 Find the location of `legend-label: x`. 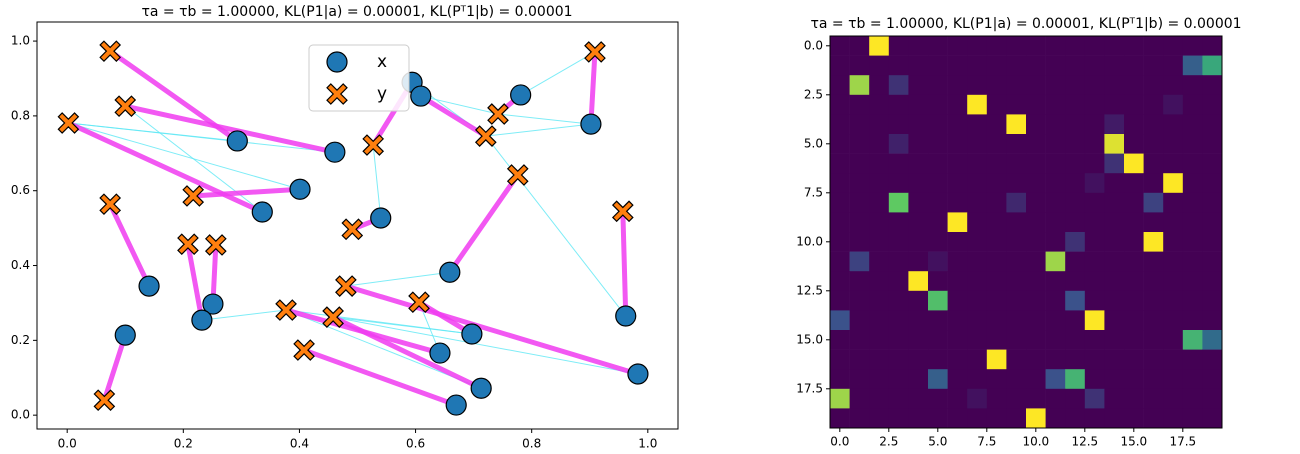

legend-label: x is located at coordinates (382, 62).